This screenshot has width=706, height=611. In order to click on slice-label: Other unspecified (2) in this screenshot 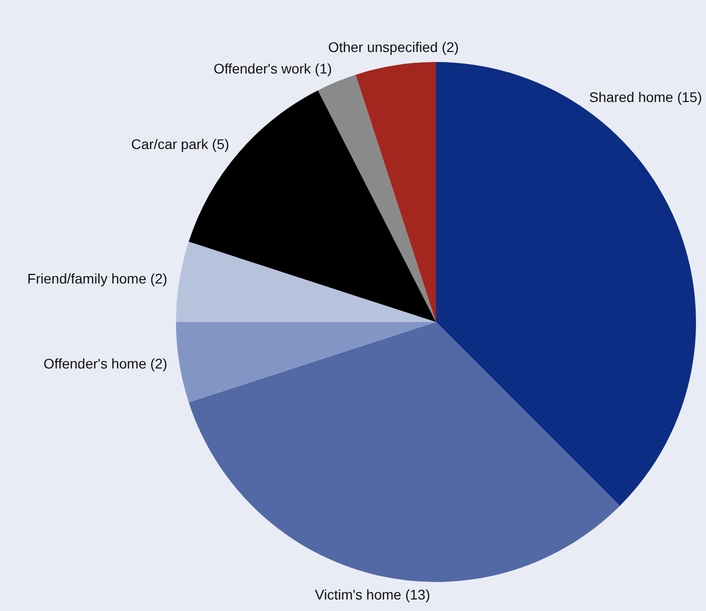, I will do `click(393, 47)`.